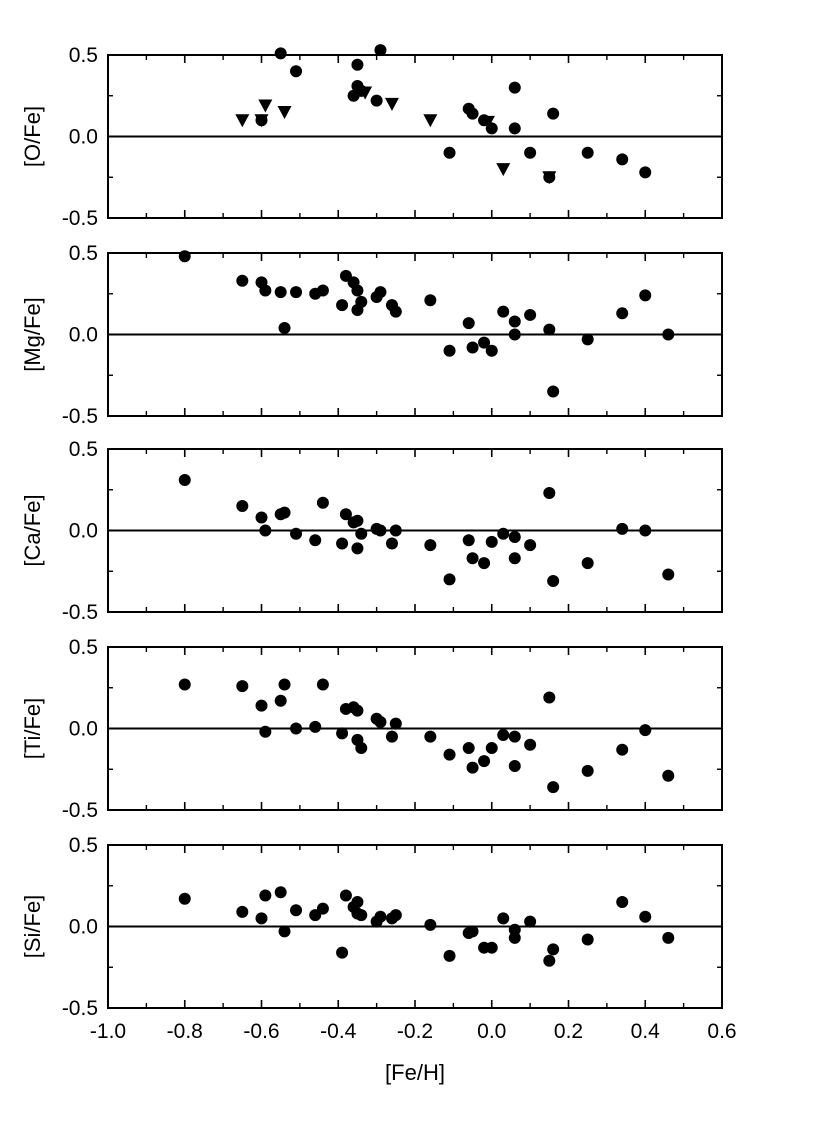 This screenshot has width=830, height=1121. Describe the element at coordinates (415, 1031) in the screenshot. I see `x-tick-label: -0.2` at that location.